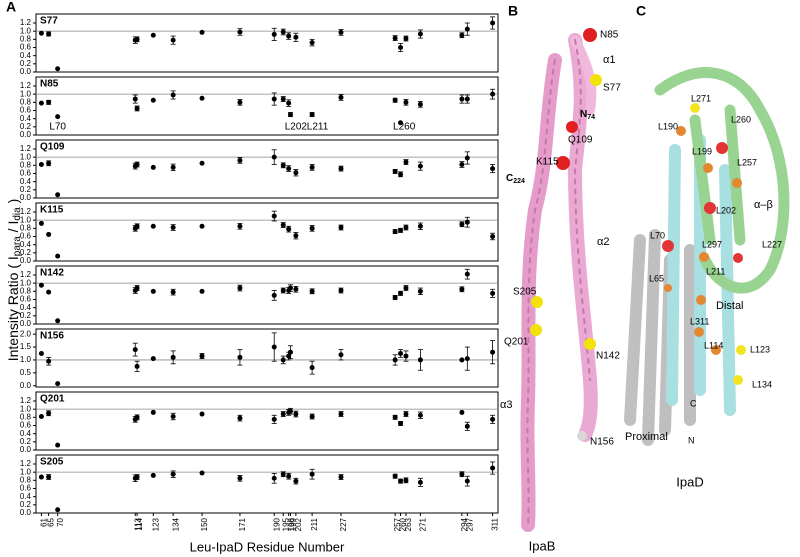 The width and height of the screenshot is (800, 557). Describe the element at coordinates (26, 211) in the screenshot. I see `y-tick-label: 1.2` at that location.